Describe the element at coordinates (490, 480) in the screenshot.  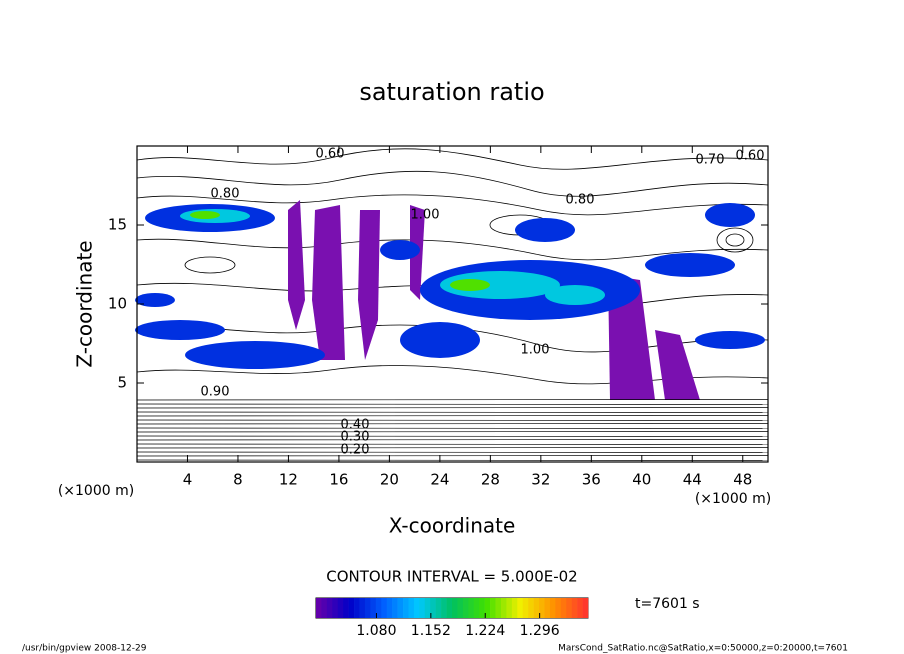
I see `x-tick-label: 28` at that location.